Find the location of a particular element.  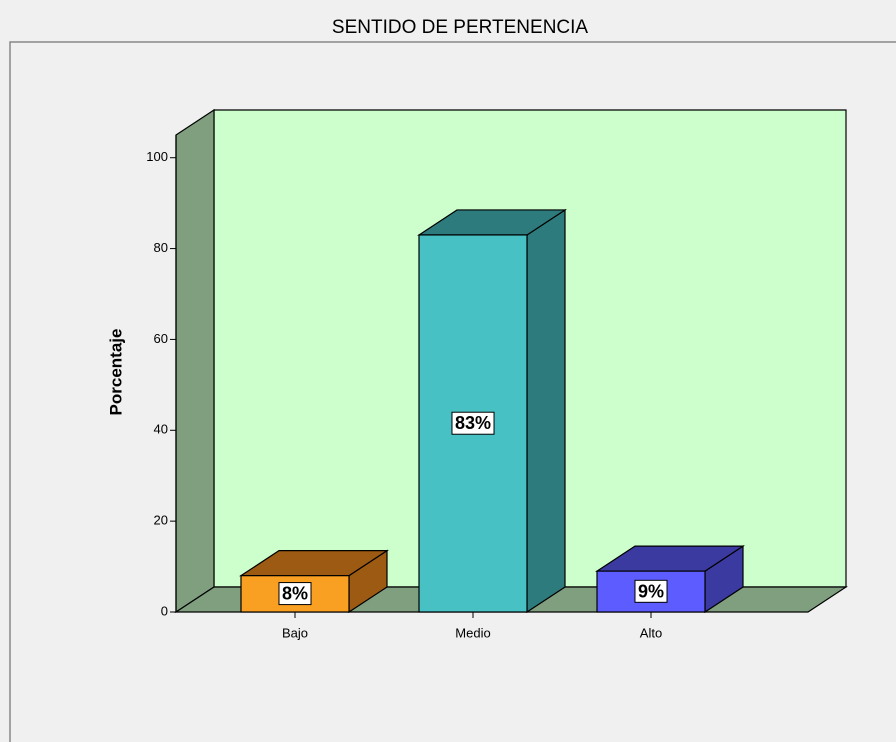

value-label: 9% is located at coordinates (651, 591).